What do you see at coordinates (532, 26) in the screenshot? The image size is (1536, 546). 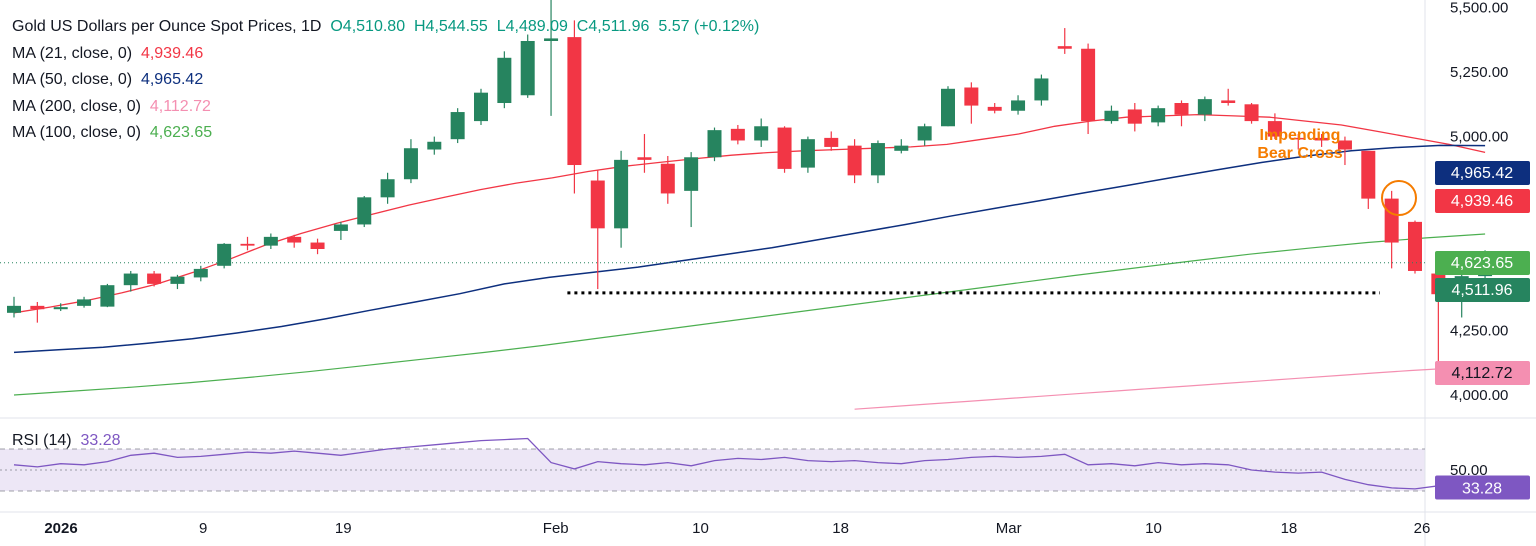 I see `low-value: L4,489.09` at bounding box center [532, 26].